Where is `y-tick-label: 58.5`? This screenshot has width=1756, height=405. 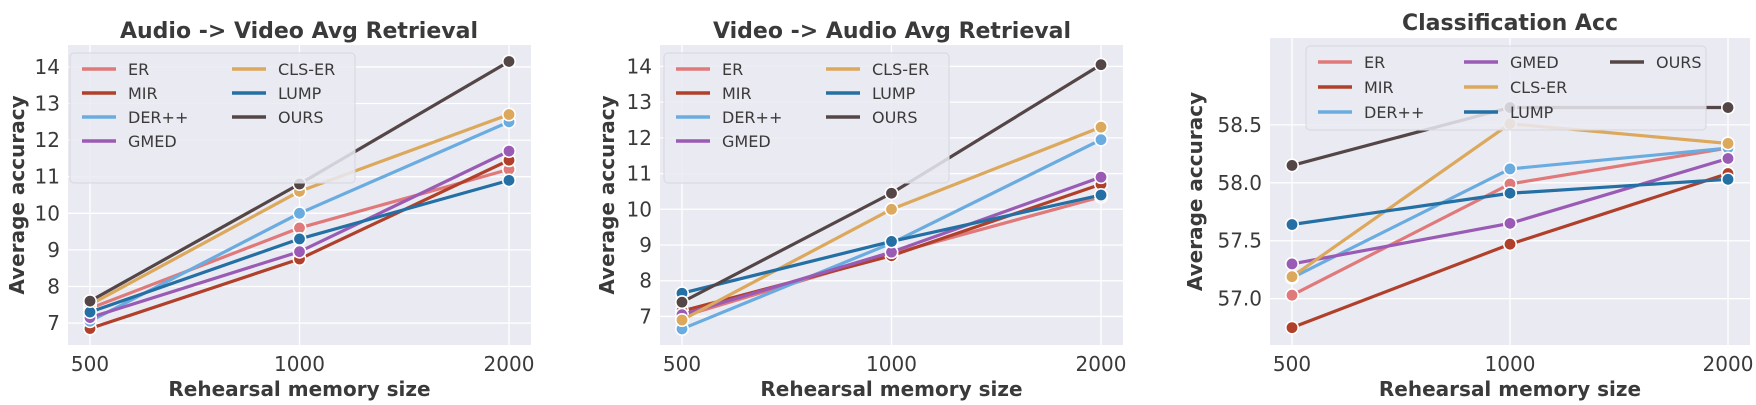
y-tick-label: 58.5 is located at coordinates (1239, 125).